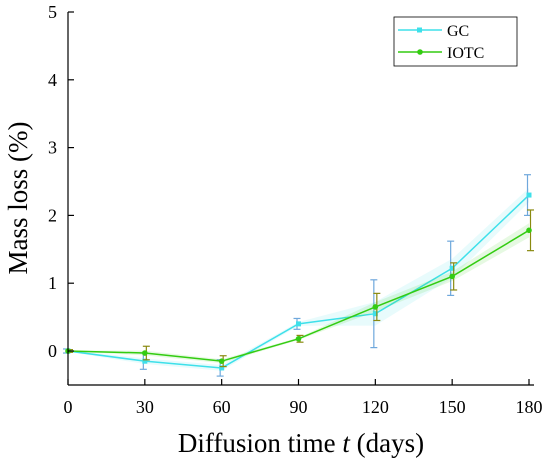 This screenshot has width=550, height=466. I want to click on x-axis-title: Diffusion time t (days), so click(301, 443).